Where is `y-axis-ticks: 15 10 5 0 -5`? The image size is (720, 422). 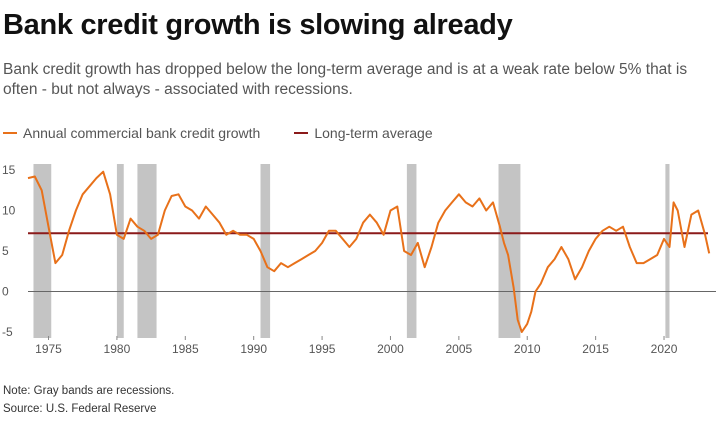
y-axis-ticks: 15 10 5 0 -5 is located at coordinates (9, 251).